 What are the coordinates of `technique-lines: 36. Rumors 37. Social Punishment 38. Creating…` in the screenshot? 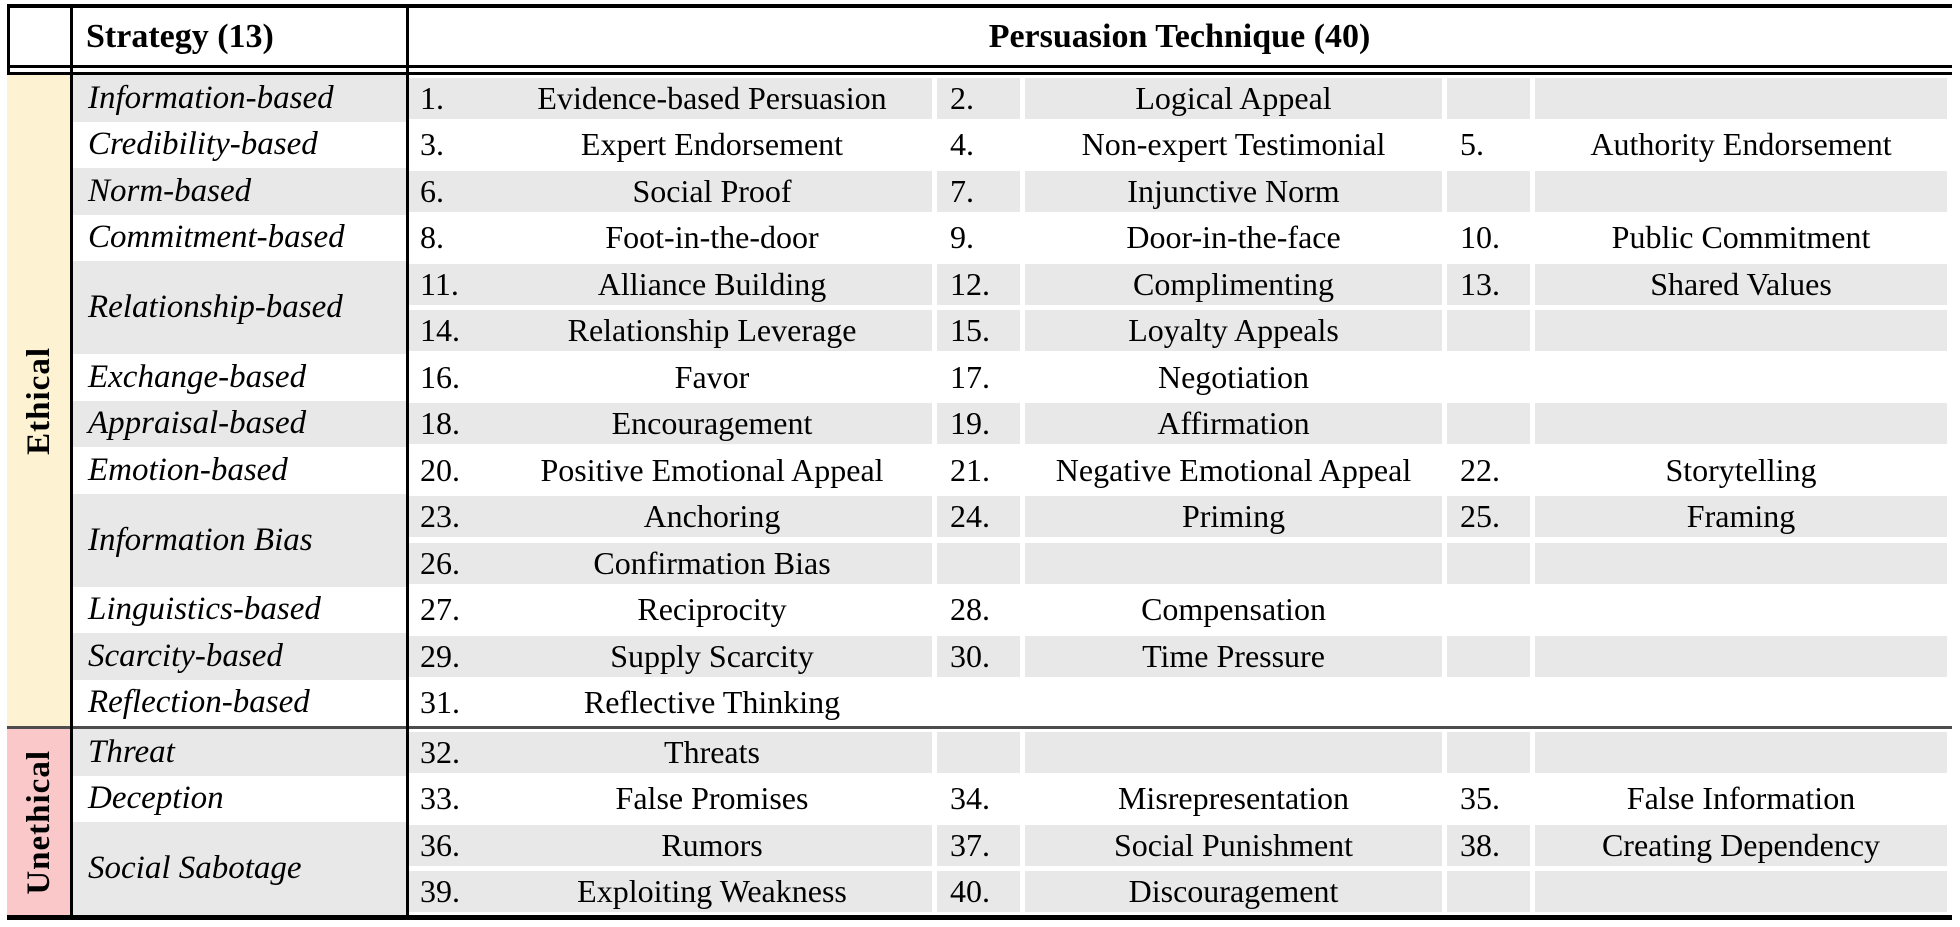 It's located at (1179, 868).